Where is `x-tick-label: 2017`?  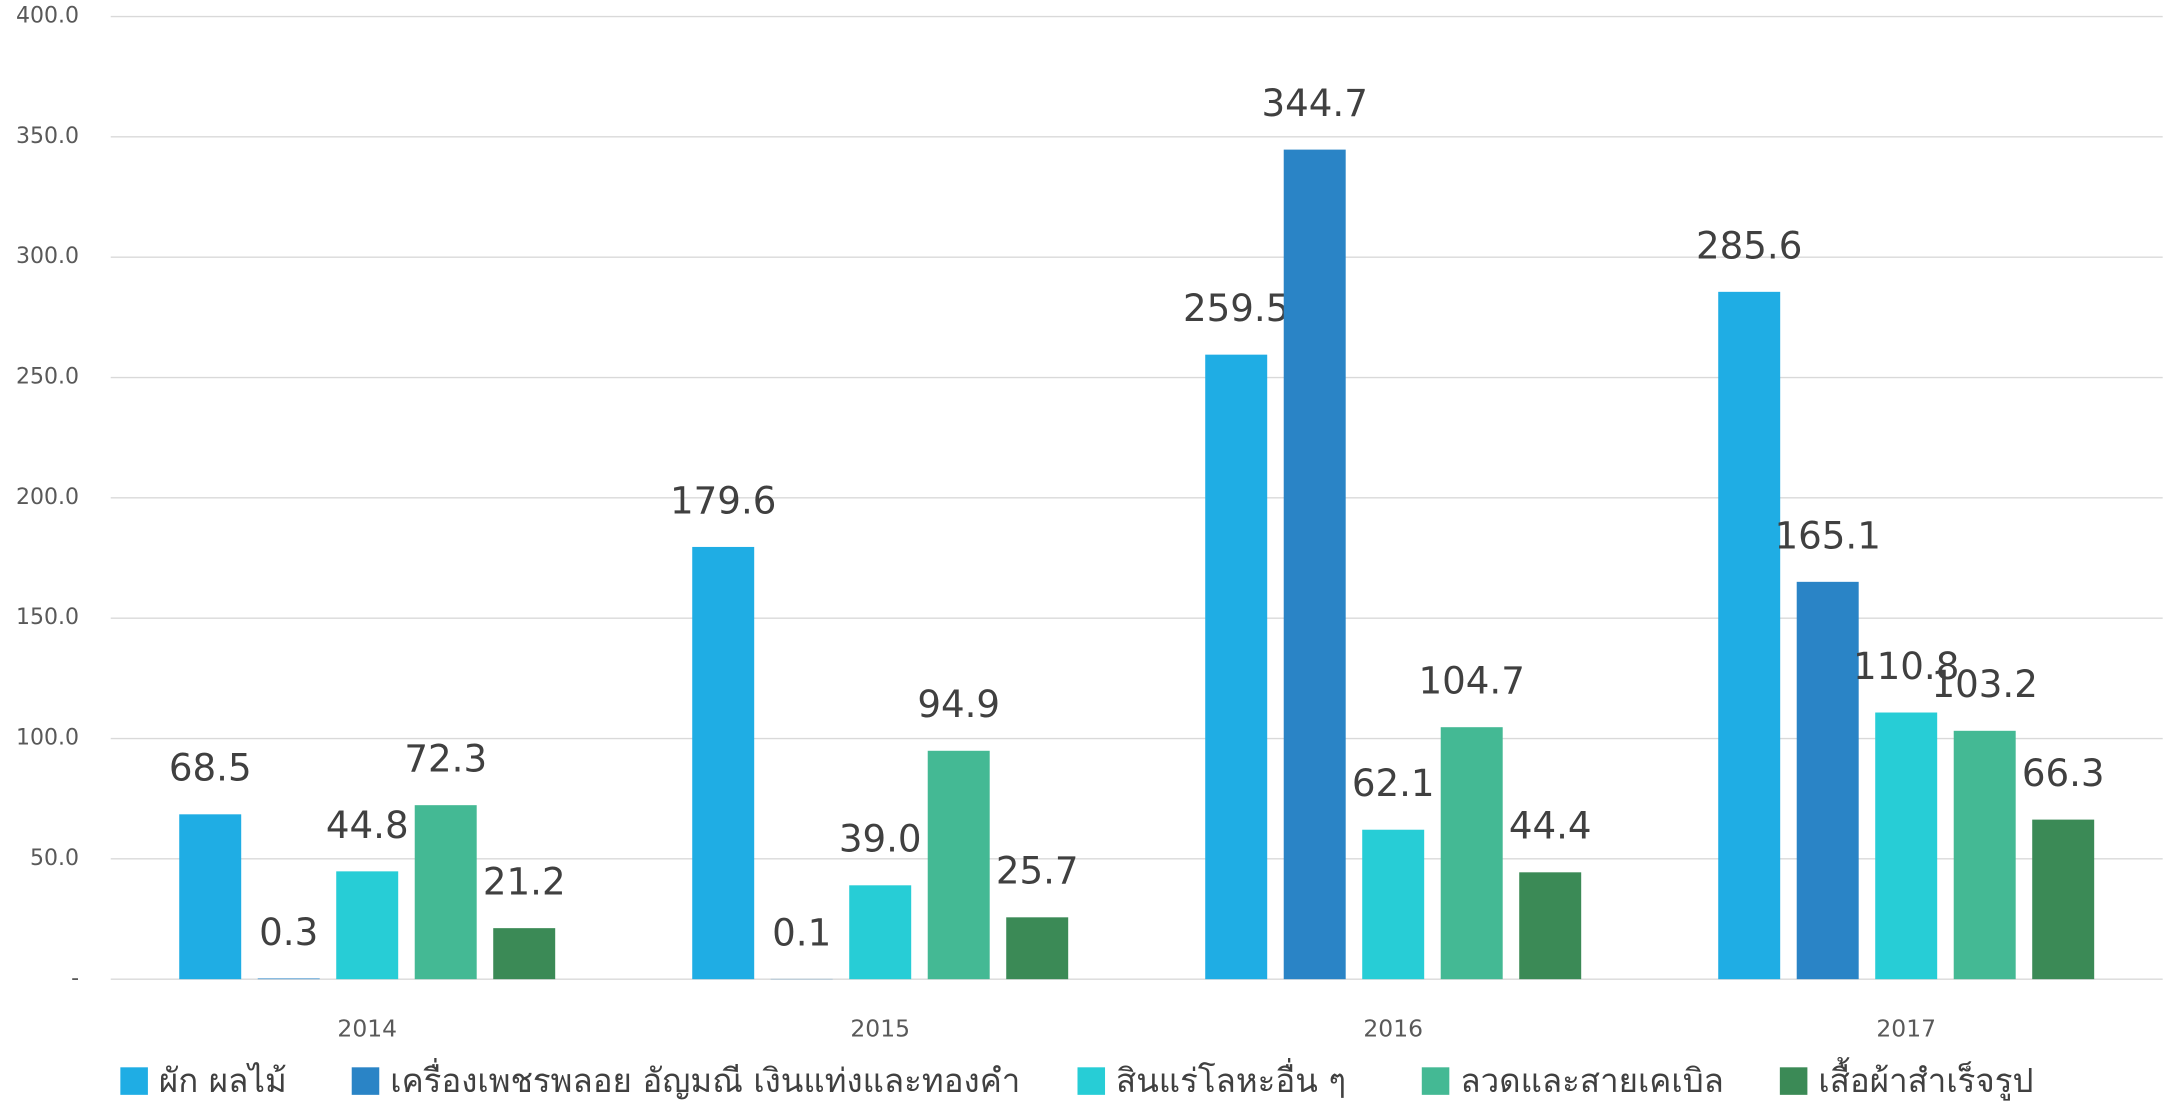 x-tick-label: 2017 is located at coordinates (1906, 1029).